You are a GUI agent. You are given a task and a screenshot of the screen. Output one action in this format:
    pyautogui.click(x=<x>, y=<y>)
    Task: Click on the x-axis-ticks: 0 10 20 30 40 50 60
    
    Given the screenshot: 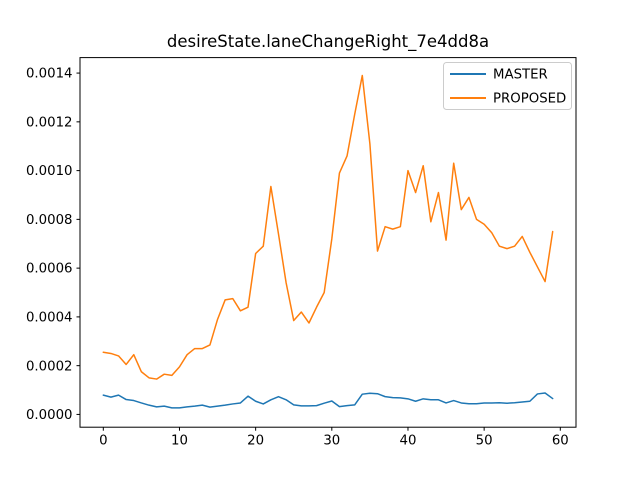 What is the action you would take?
    pyautogui.click(x=334, y=438)
    